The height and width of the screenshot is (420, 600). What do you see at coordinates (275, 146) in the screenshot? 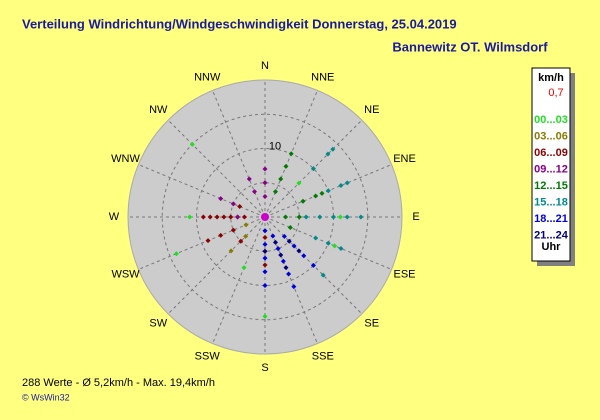
I see `r-tick-label: 10` at bounding box center [275, 146].